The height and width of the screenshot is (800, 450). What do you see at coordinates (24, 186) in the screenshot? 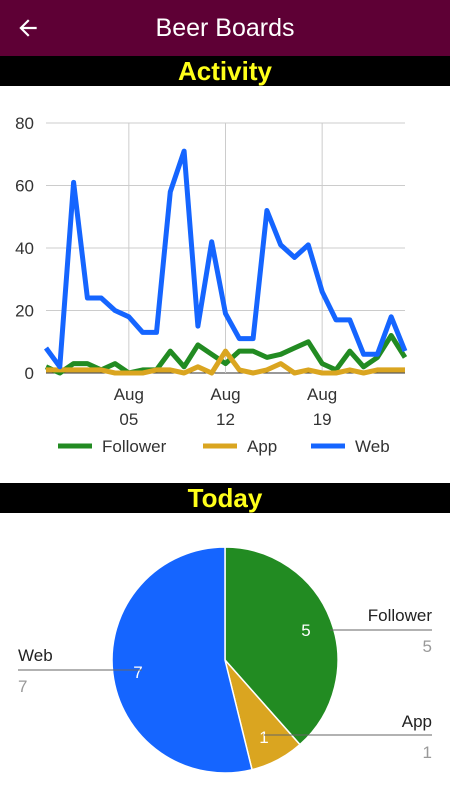
I see `y-tick-label: 60` at bounding box center [24, 186].